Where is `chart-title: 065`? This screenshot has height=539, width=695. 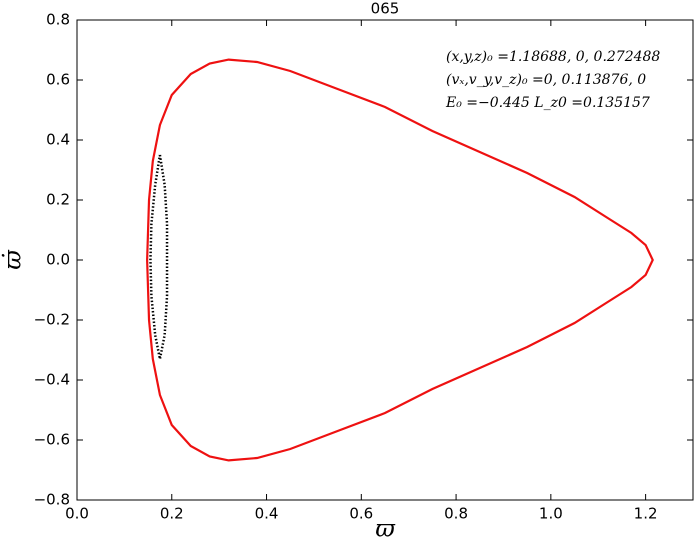
chart-title: 065 is located at coordinates (385, 9).